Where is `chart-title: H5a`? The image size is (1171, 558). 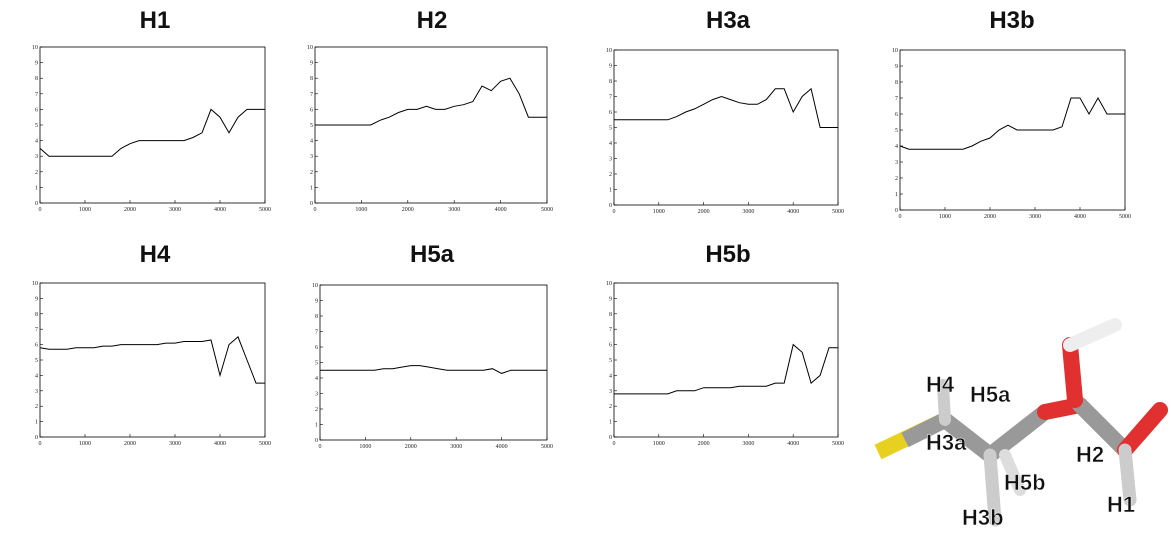
chart-title: H5a is located at coordinates (432, 254).